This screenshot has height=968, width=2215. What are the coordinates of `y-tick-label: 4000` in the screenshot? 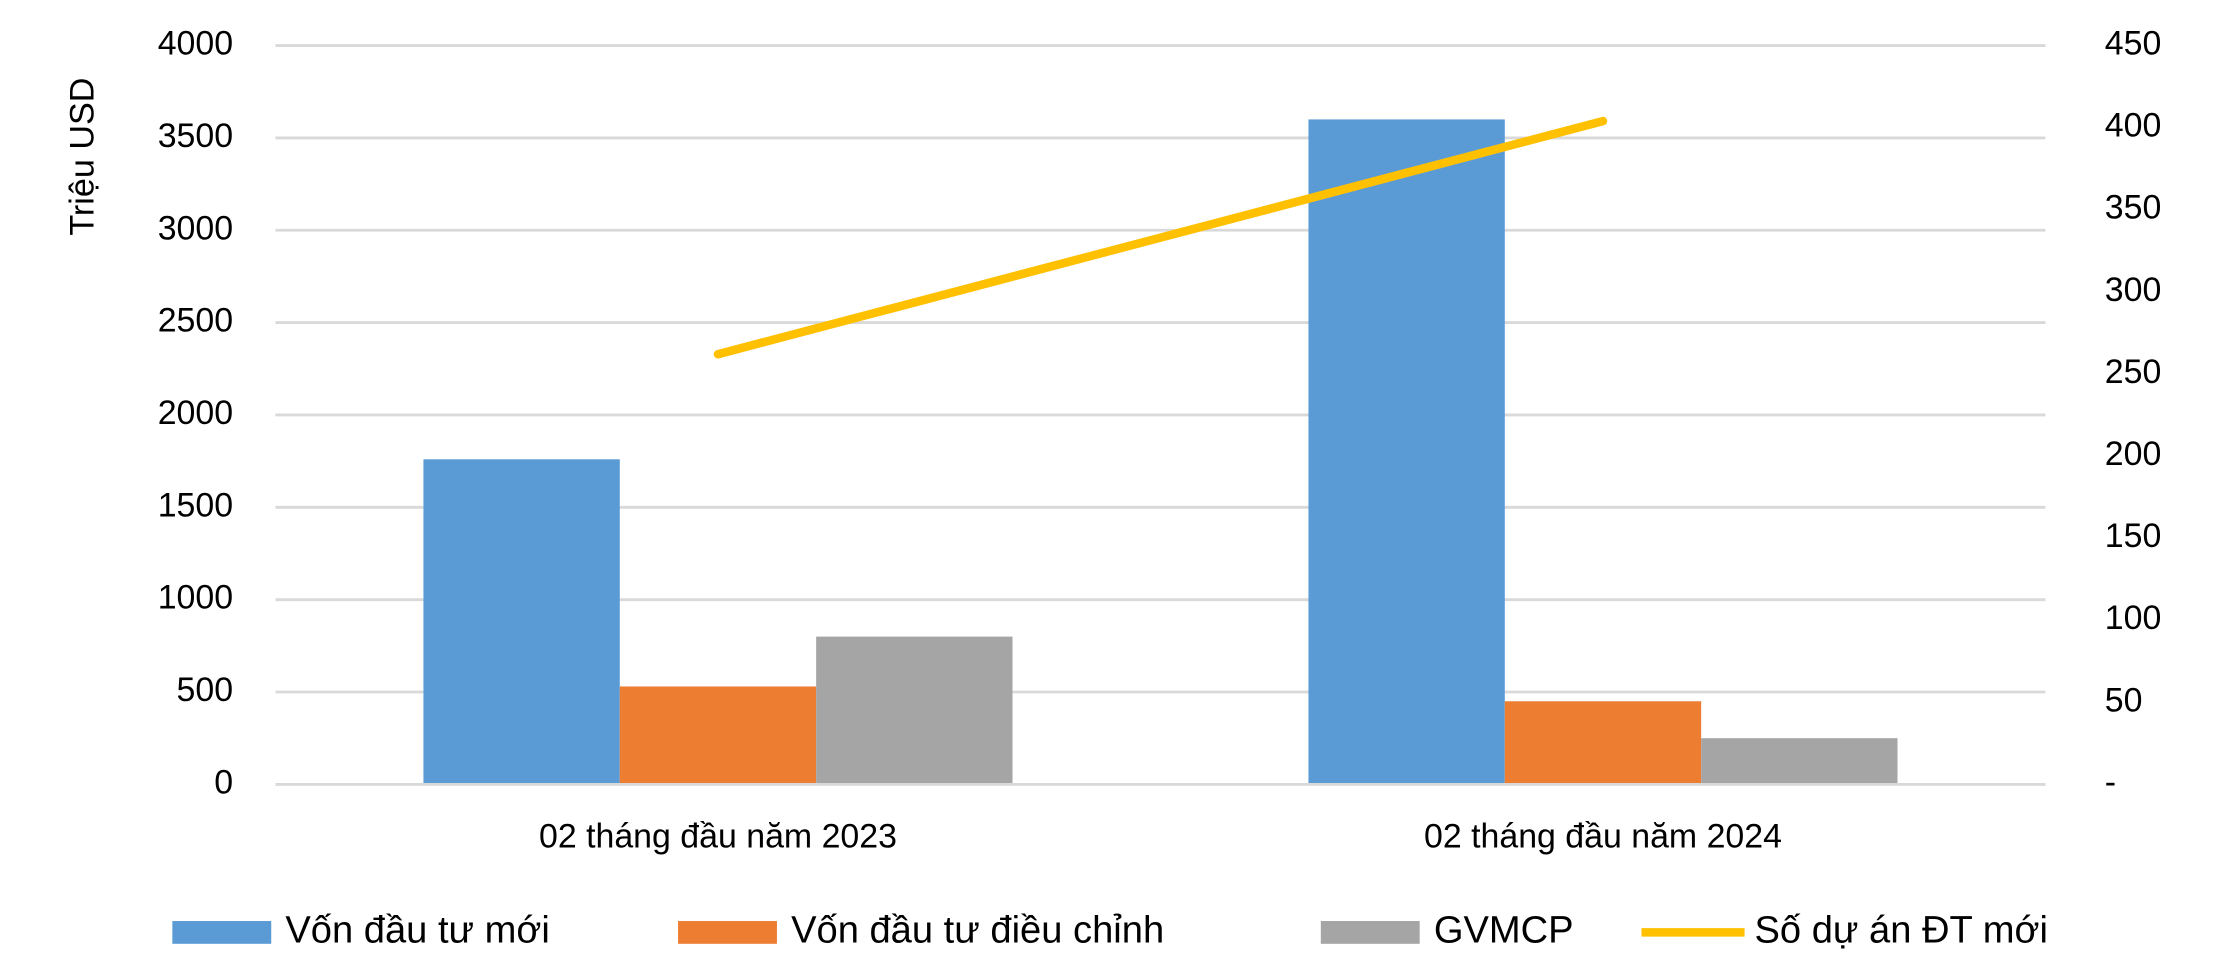 It's located at (195, 43).